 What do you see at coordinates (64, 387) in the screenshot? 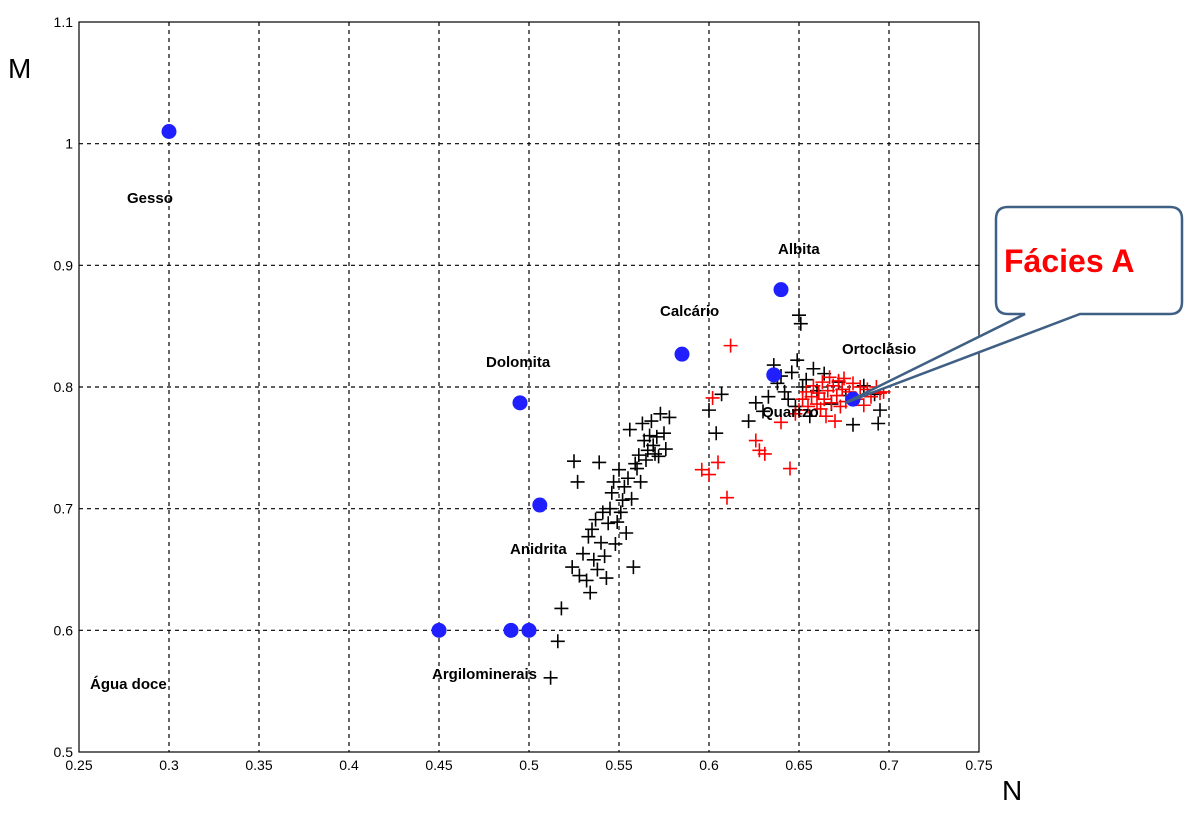
I see `y-tick-label: 0.8` at bounding box center [64, 387].